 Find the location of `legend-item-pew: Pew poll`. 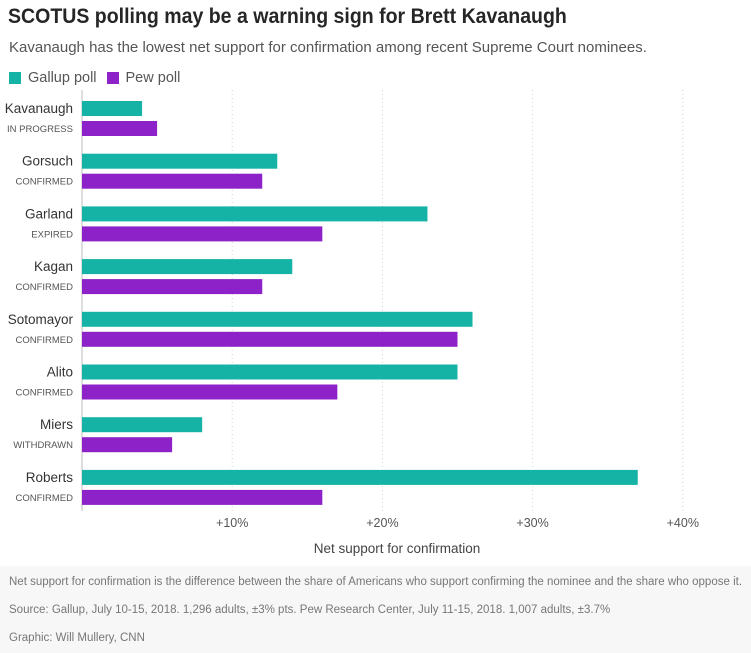

legend-item-pew: Pew poll is located at coordinates (143, 78).